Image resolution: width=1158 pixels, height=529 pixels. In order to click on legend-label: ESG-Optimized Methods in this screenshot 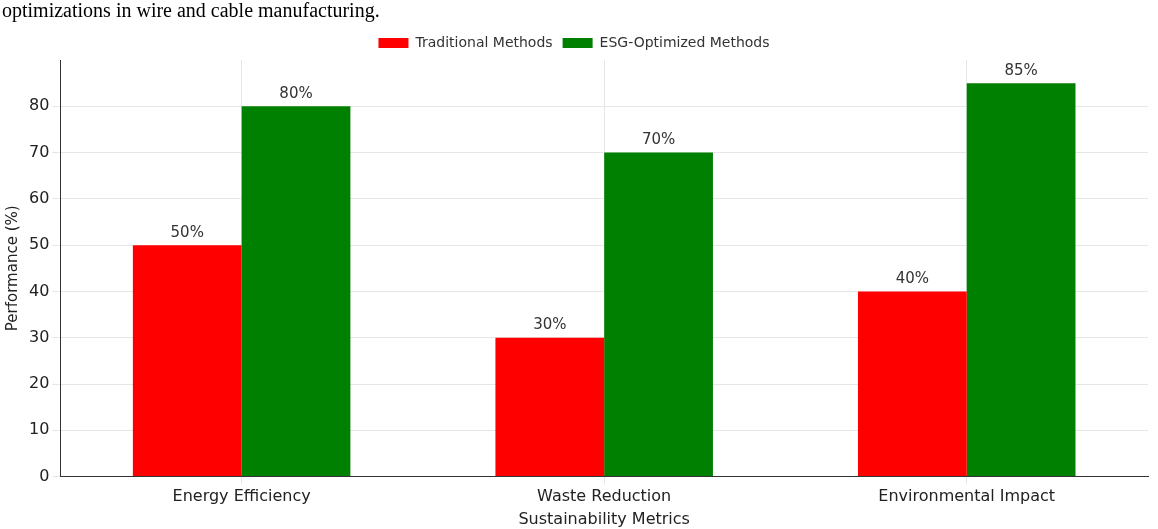, I will do `click(684, 41)`.